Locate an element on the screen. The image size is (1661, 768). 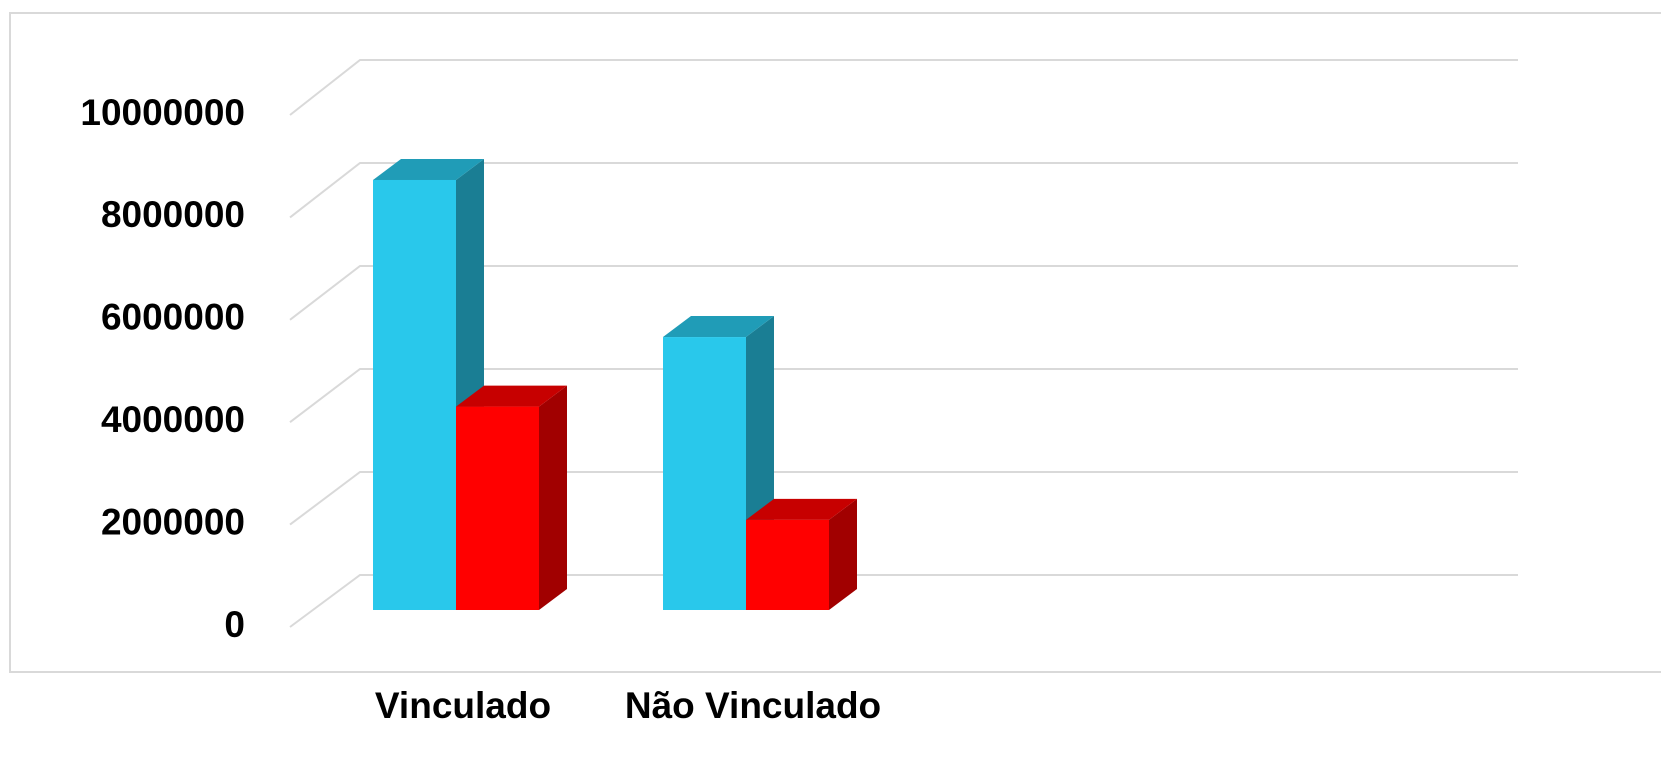
y-tick-label: 6000000 is located at coordinates (173, 317).